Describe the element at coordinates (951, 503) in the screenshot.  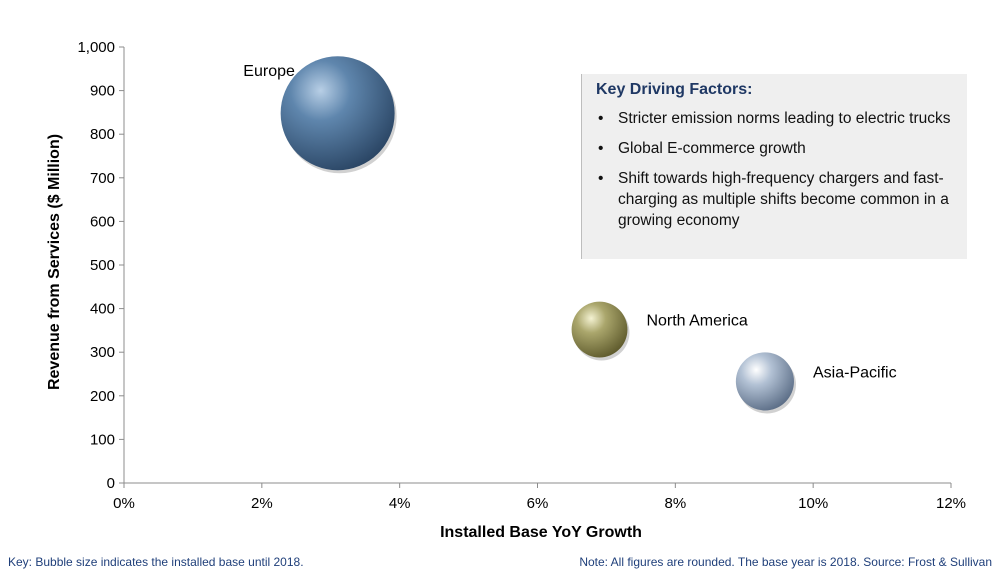
I see `x-tick-label: 12%` at that location.